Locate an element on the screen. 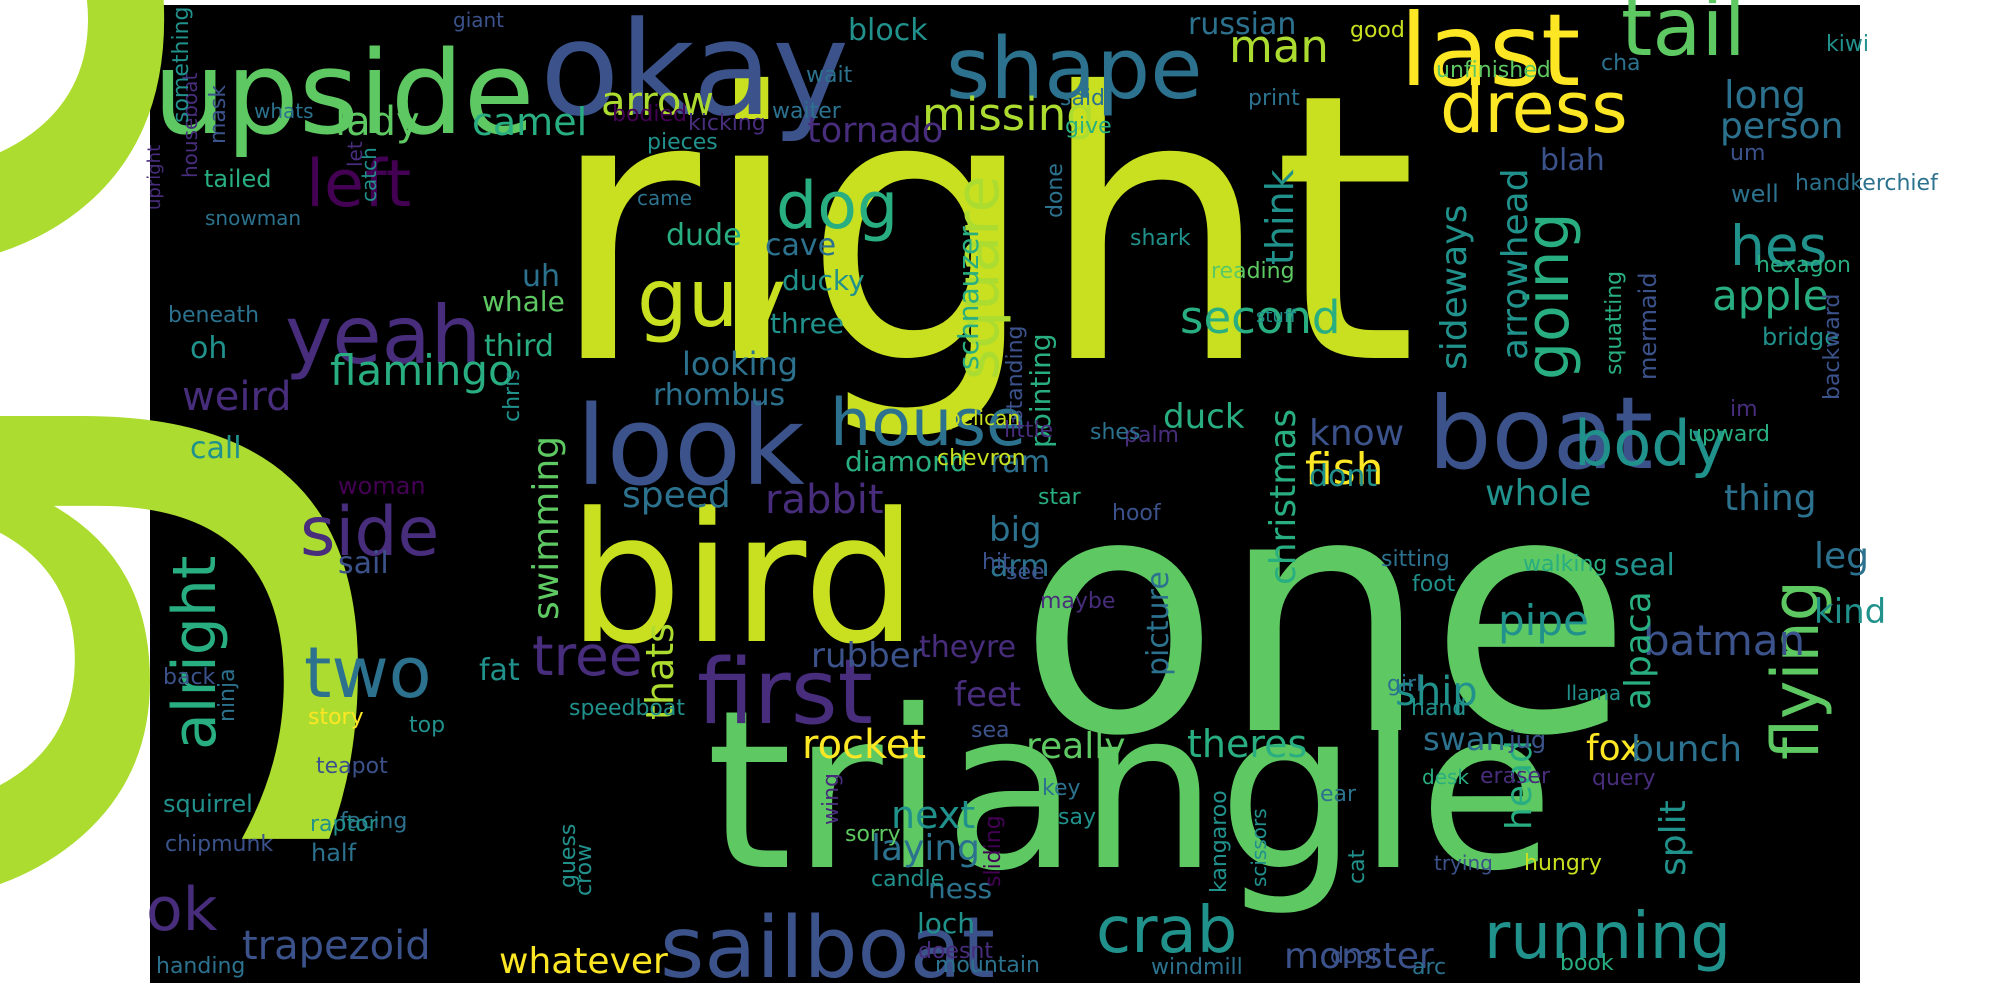 The width and height of the screenshot is (2000, 1000). word-crow: crow is located at coordinates (584, 870).